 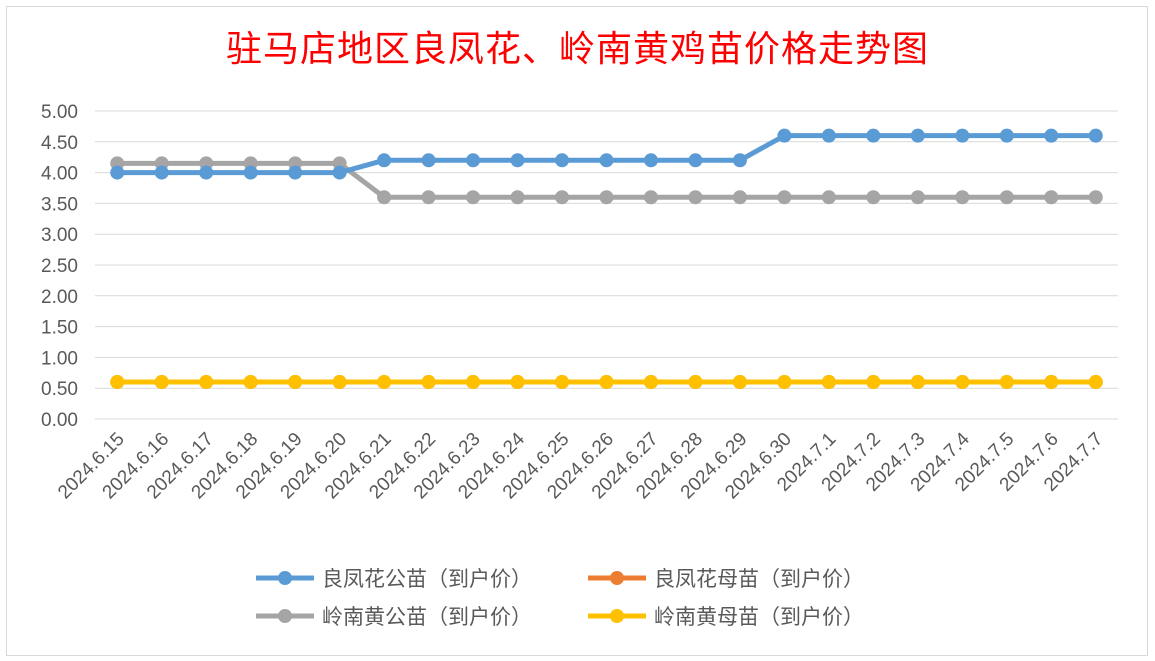 I want to click on legend-entry: 岭南黄母苗（到户价）, so click(x=726, y=617).